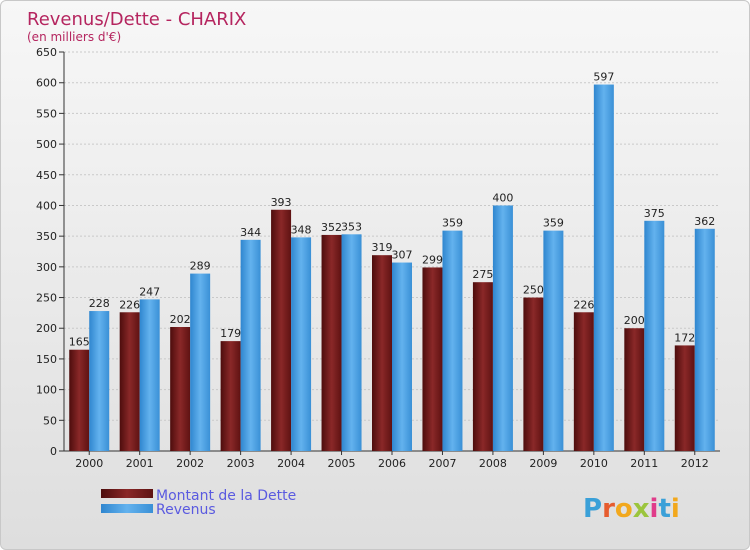 This screenshot has height=550, width=750. What do you see at coordinates (50, 420) in the screenshot?
I see `y-tick-label: 50` at bounding box center [50, 420].